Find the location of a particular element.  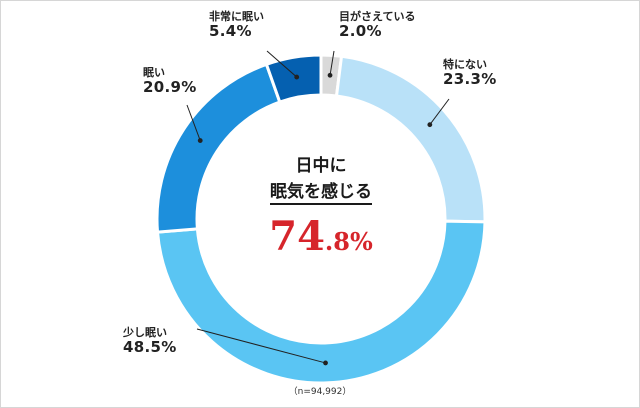

center-line-2: 眠気を感じる is located at coordinates (321, 191).